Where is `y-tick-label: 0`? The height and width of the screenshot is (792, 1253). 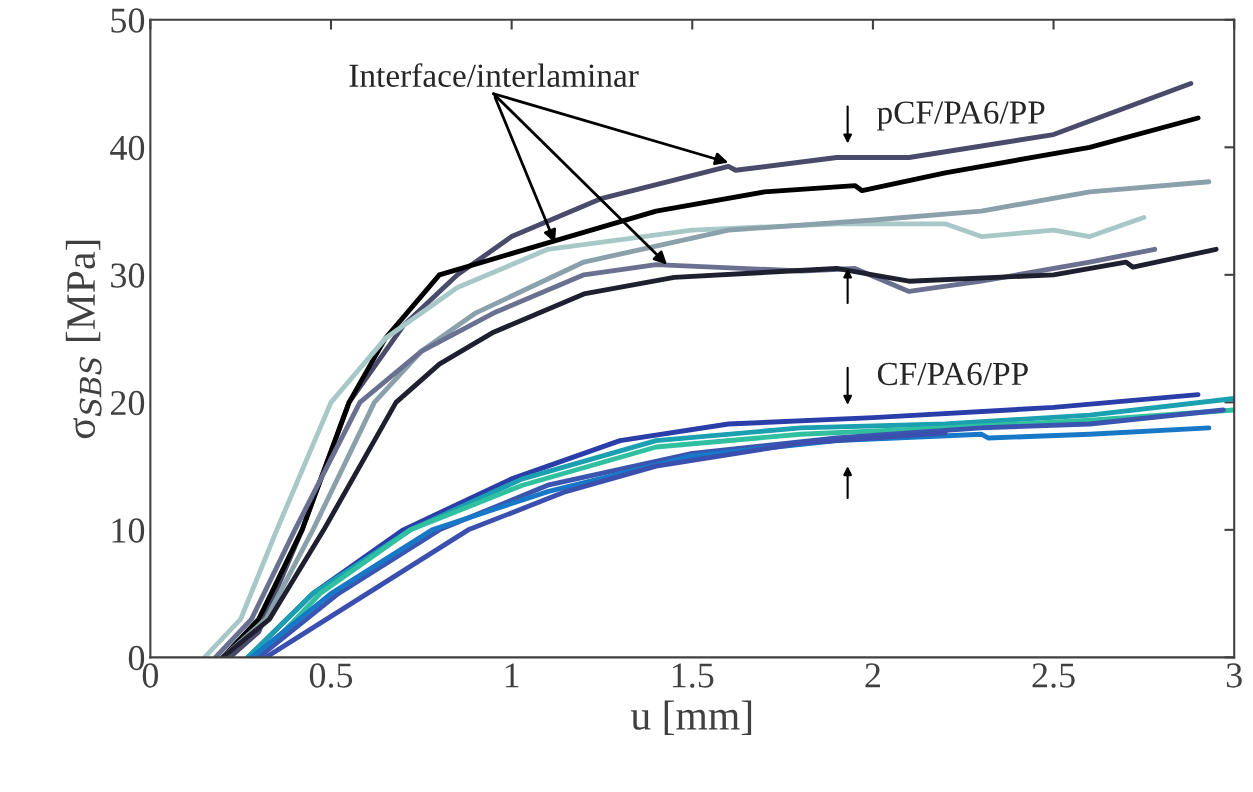
y-tick-label: 0 is located at coordinates (136, 658).